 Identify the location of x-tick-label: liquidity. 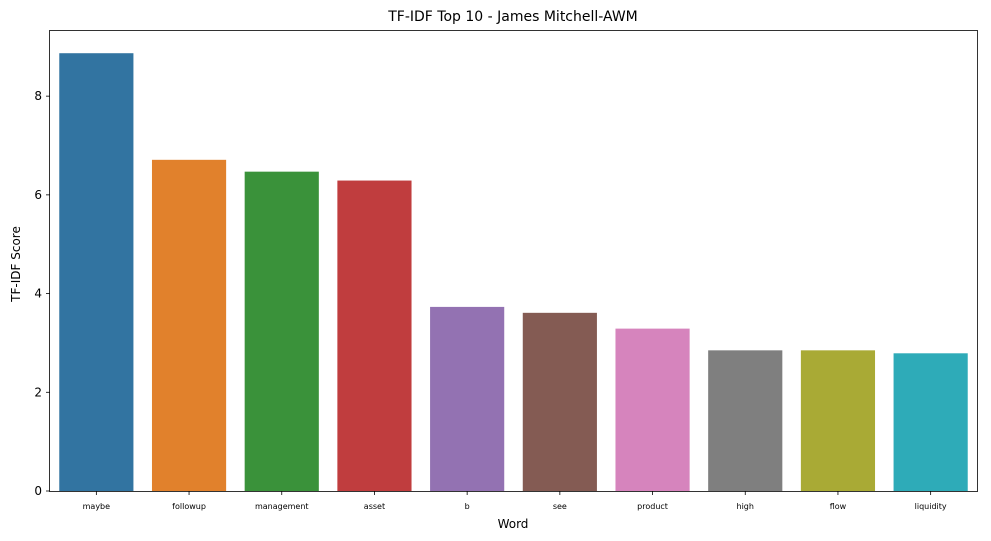
(931, 506).